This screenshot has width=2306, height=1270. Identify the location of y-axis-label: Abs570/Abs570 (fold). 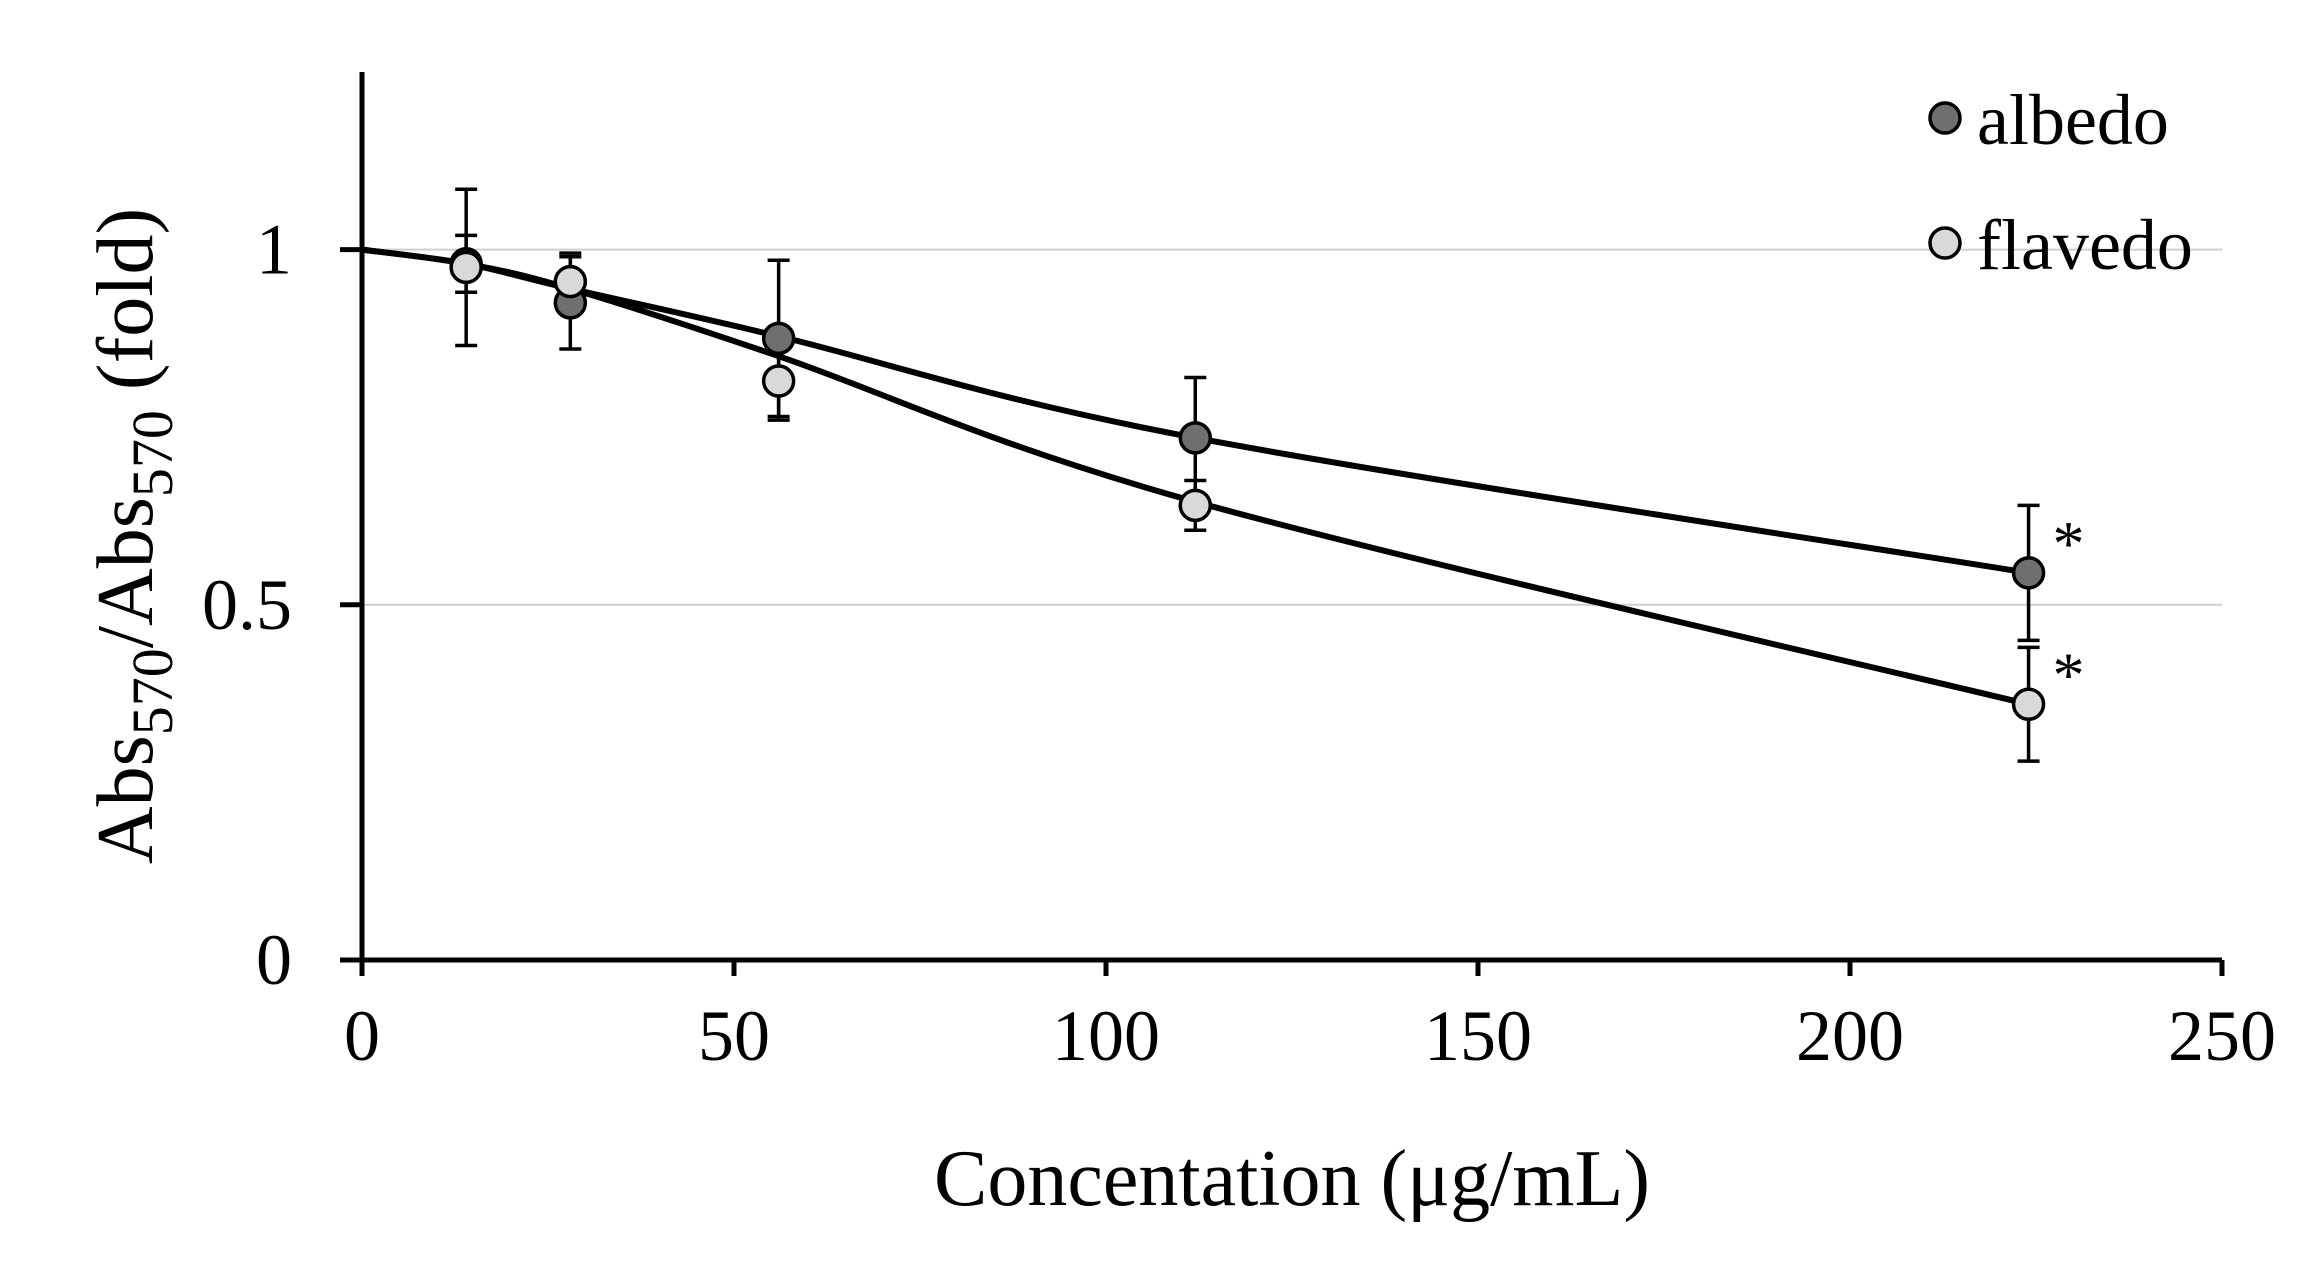
(133, 536).